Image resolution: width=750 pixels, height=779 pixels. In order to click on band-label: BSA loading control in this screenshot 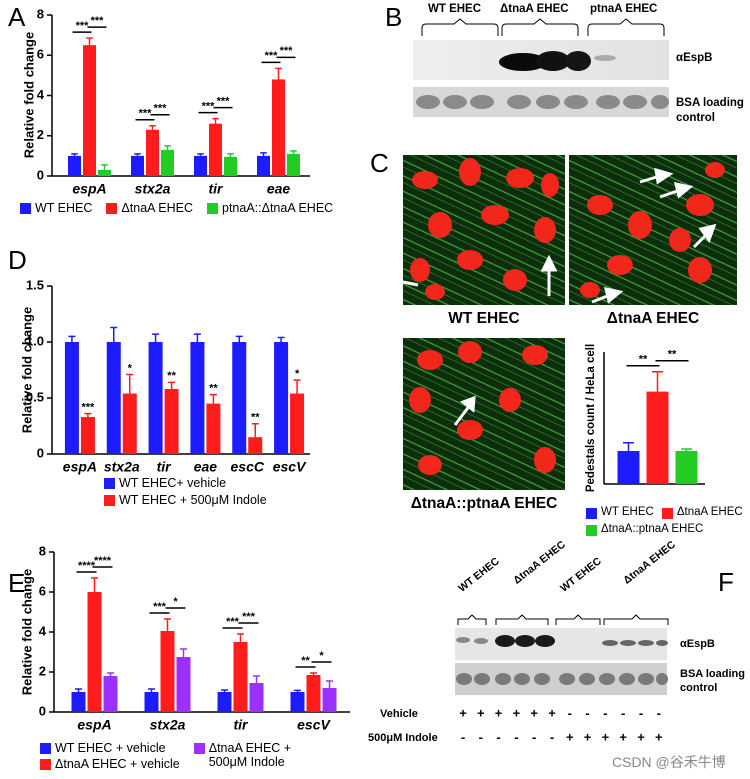, I will do `click(712, 681)`.